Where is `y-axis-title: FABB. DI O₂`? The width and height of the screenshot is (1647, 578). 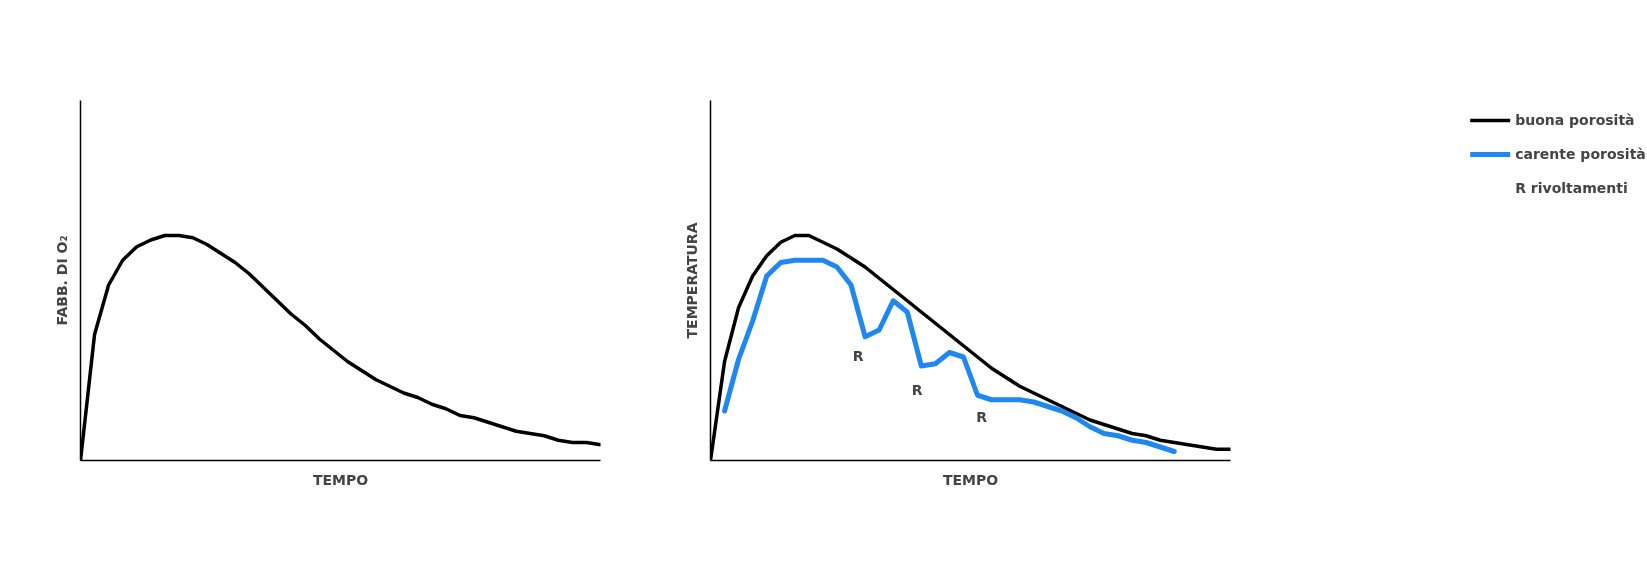
y-axis-title: FABB. DI O₂ is located at coordinates (61, 280).